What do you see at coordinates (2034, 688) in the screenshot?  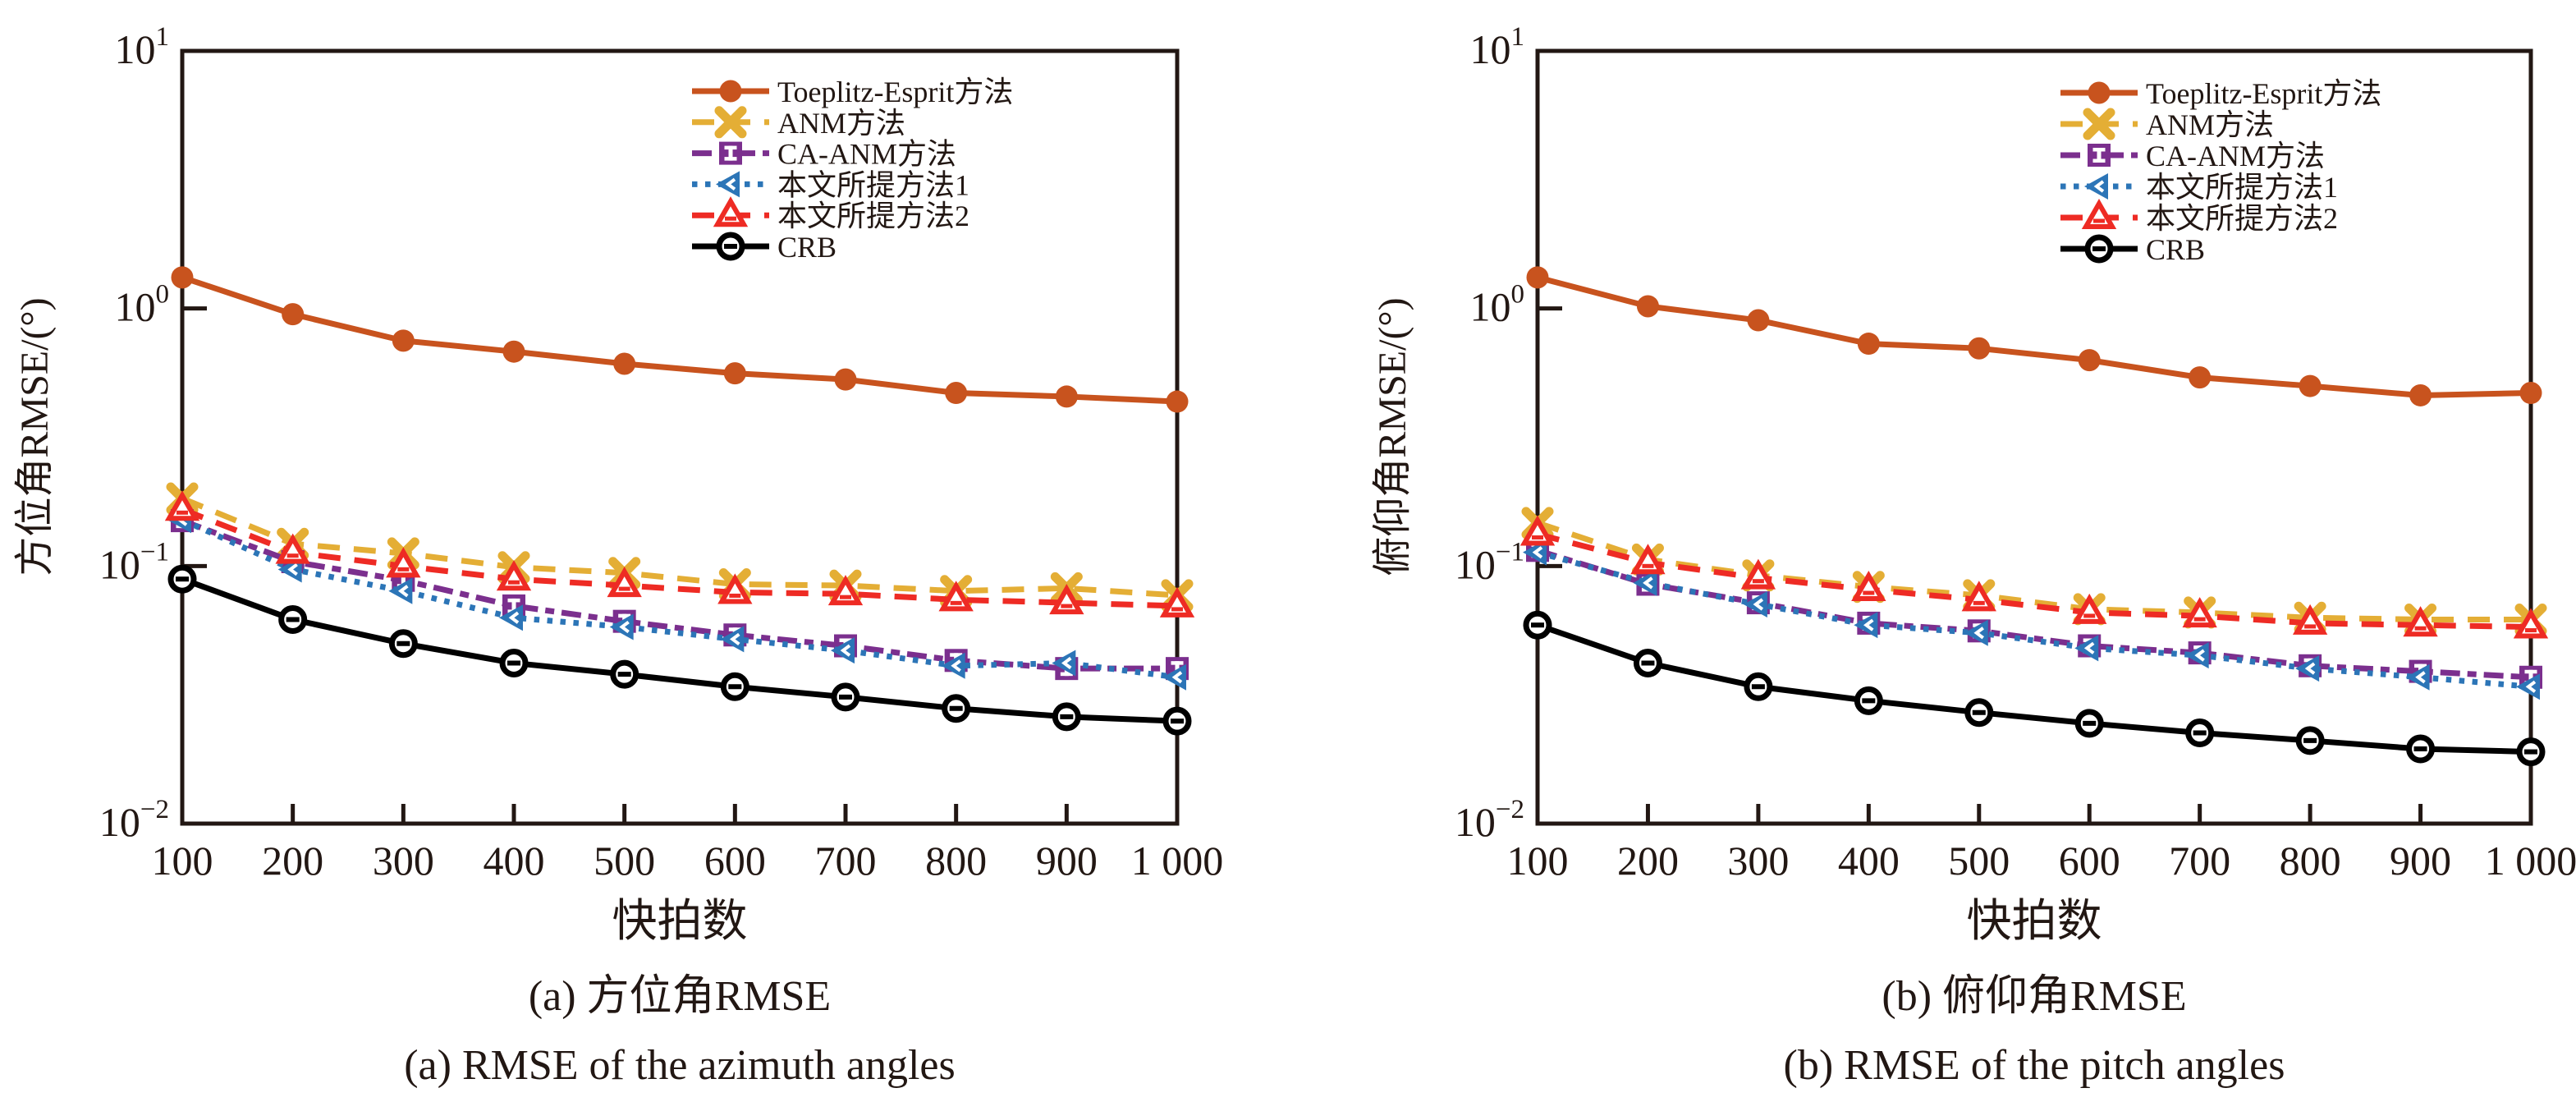 I see `crb-line` at bounding box center [2034, 688].